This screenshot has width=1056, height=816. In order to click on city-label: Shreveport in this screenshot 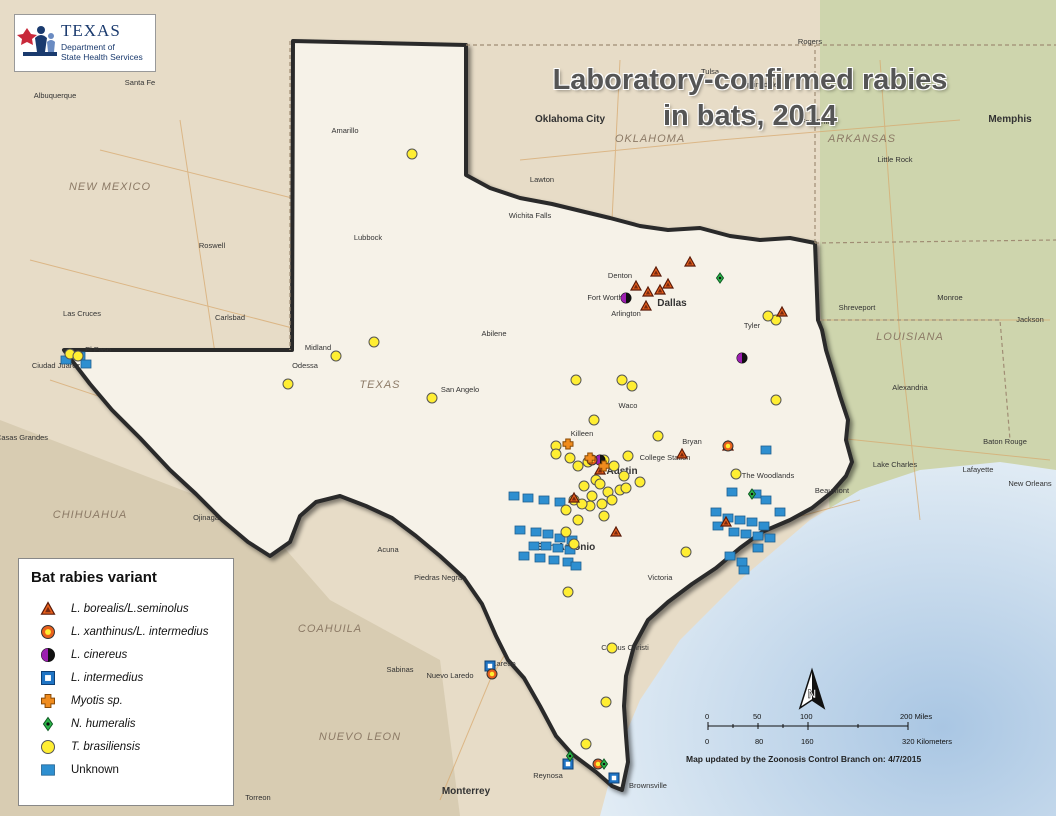, I will do `click(858, 307)`.